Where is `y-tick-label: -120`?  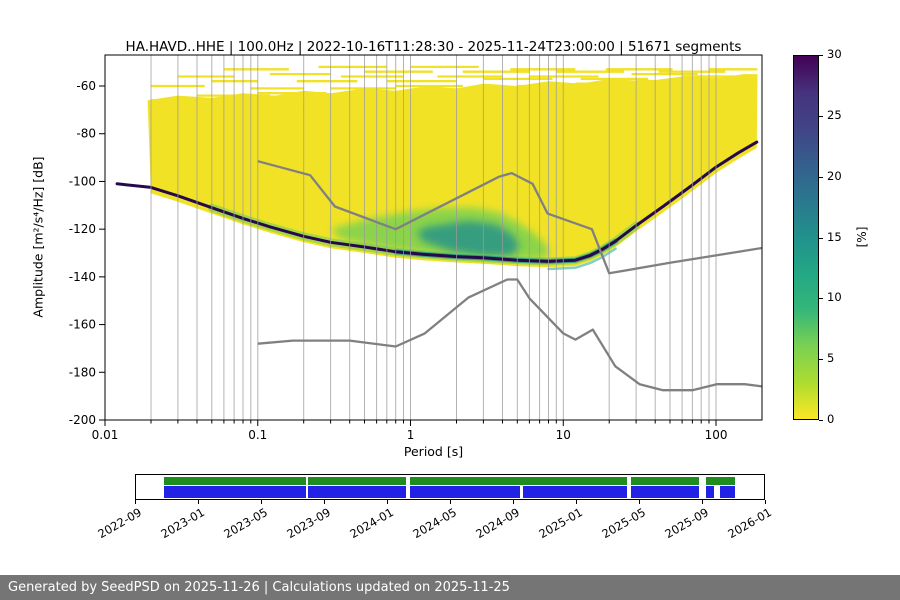
y-tick-label: -120 is located at coordinates (82, 229).